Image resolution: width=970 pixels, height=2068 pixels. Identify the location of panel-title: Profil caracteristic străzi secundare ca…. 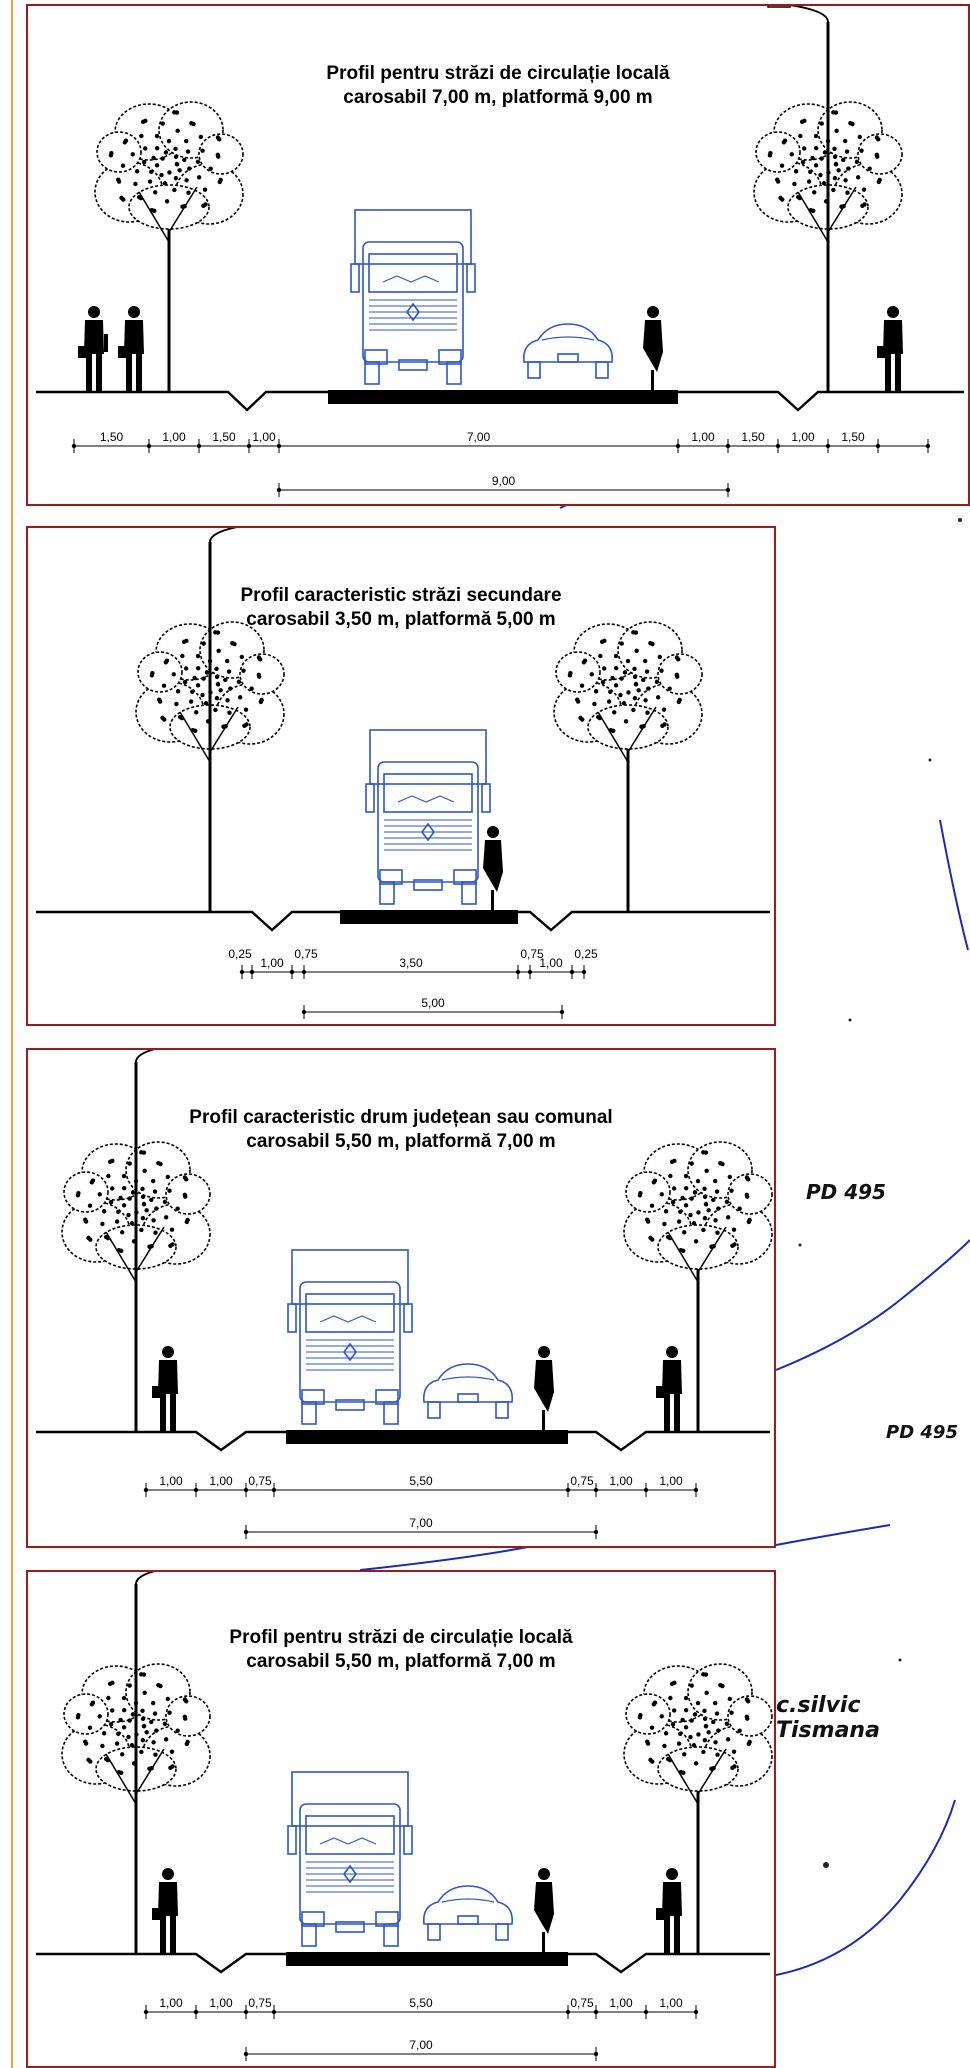
(401, 608).